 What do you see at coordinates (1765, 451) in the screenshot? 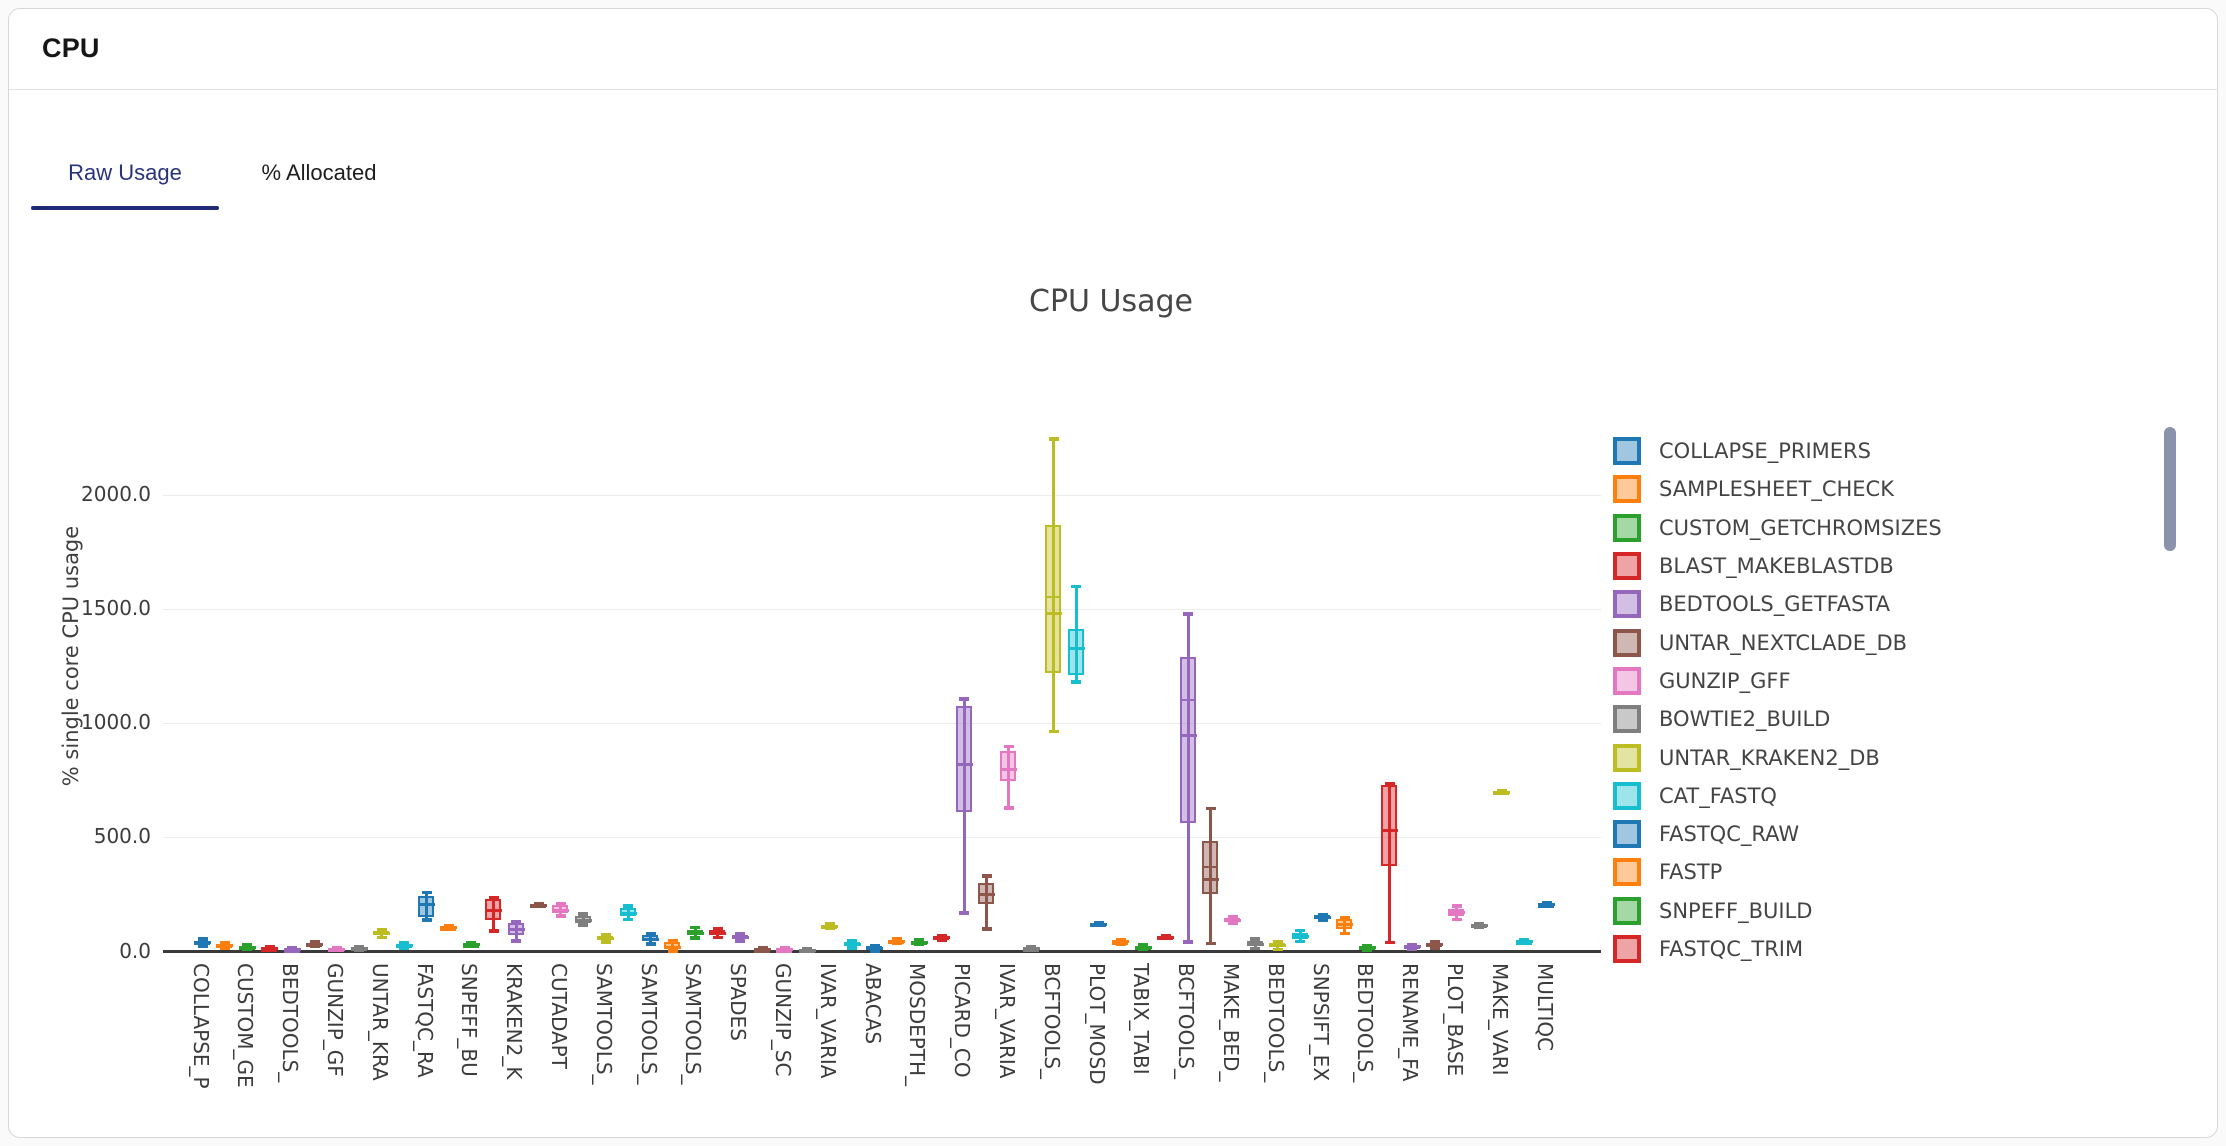
I see `legend-label: COLLAPSE_PRIMERS` at bounding box center [1765, 451].